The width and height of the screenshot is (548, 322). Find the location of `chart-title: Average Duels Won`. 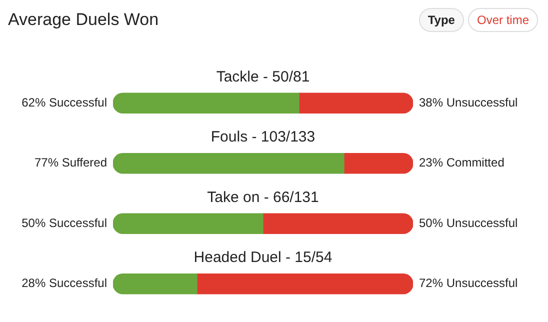

chart-title: Average Duels Won is located at coordinates (83, 20).